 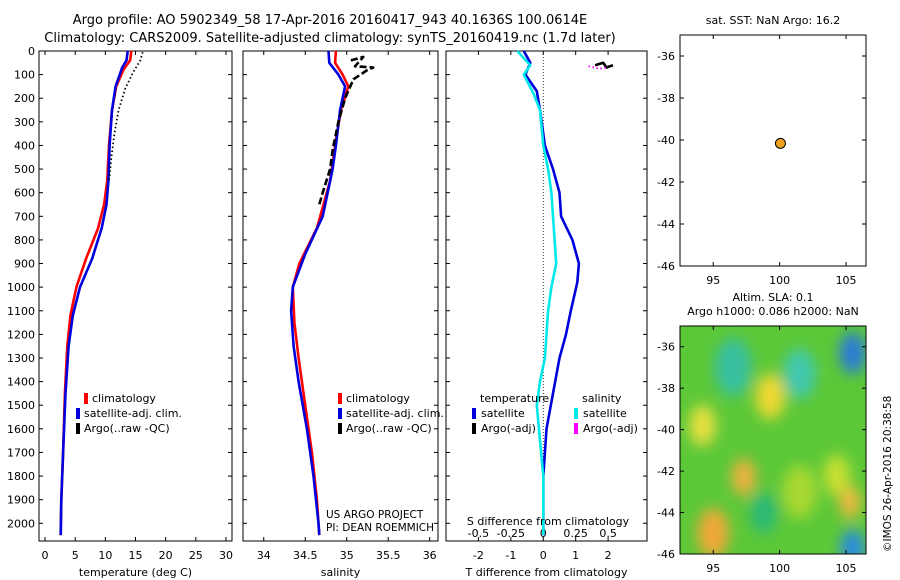 I want to click on series-line-temperature-argo-adj-, so click(x=604, y=65).